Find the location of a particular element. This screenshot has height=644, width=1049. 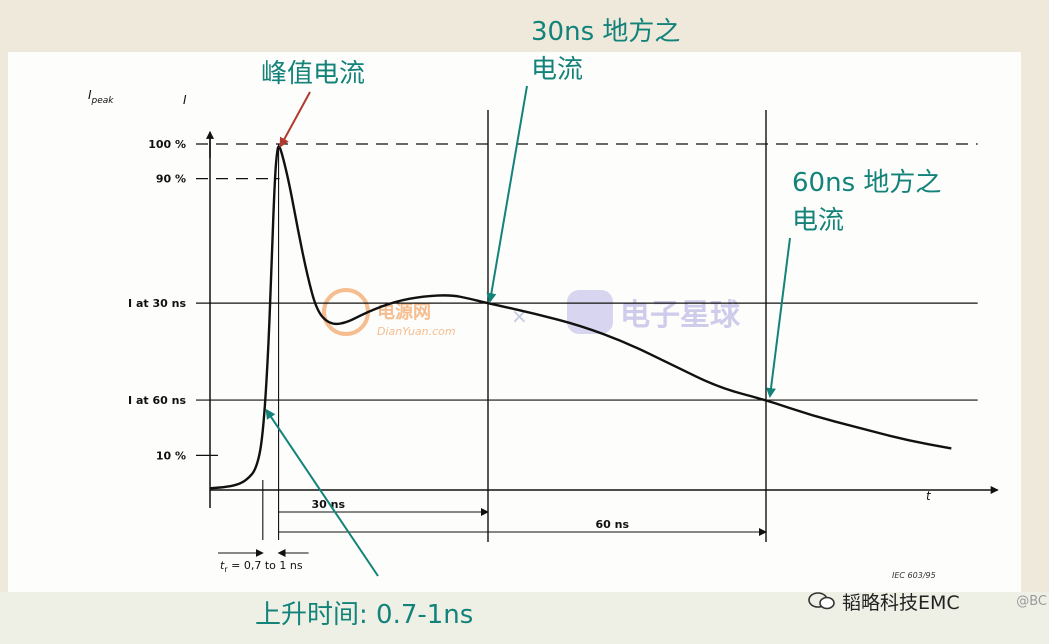

arrow-rise-time is located at coordinates (322, 492).